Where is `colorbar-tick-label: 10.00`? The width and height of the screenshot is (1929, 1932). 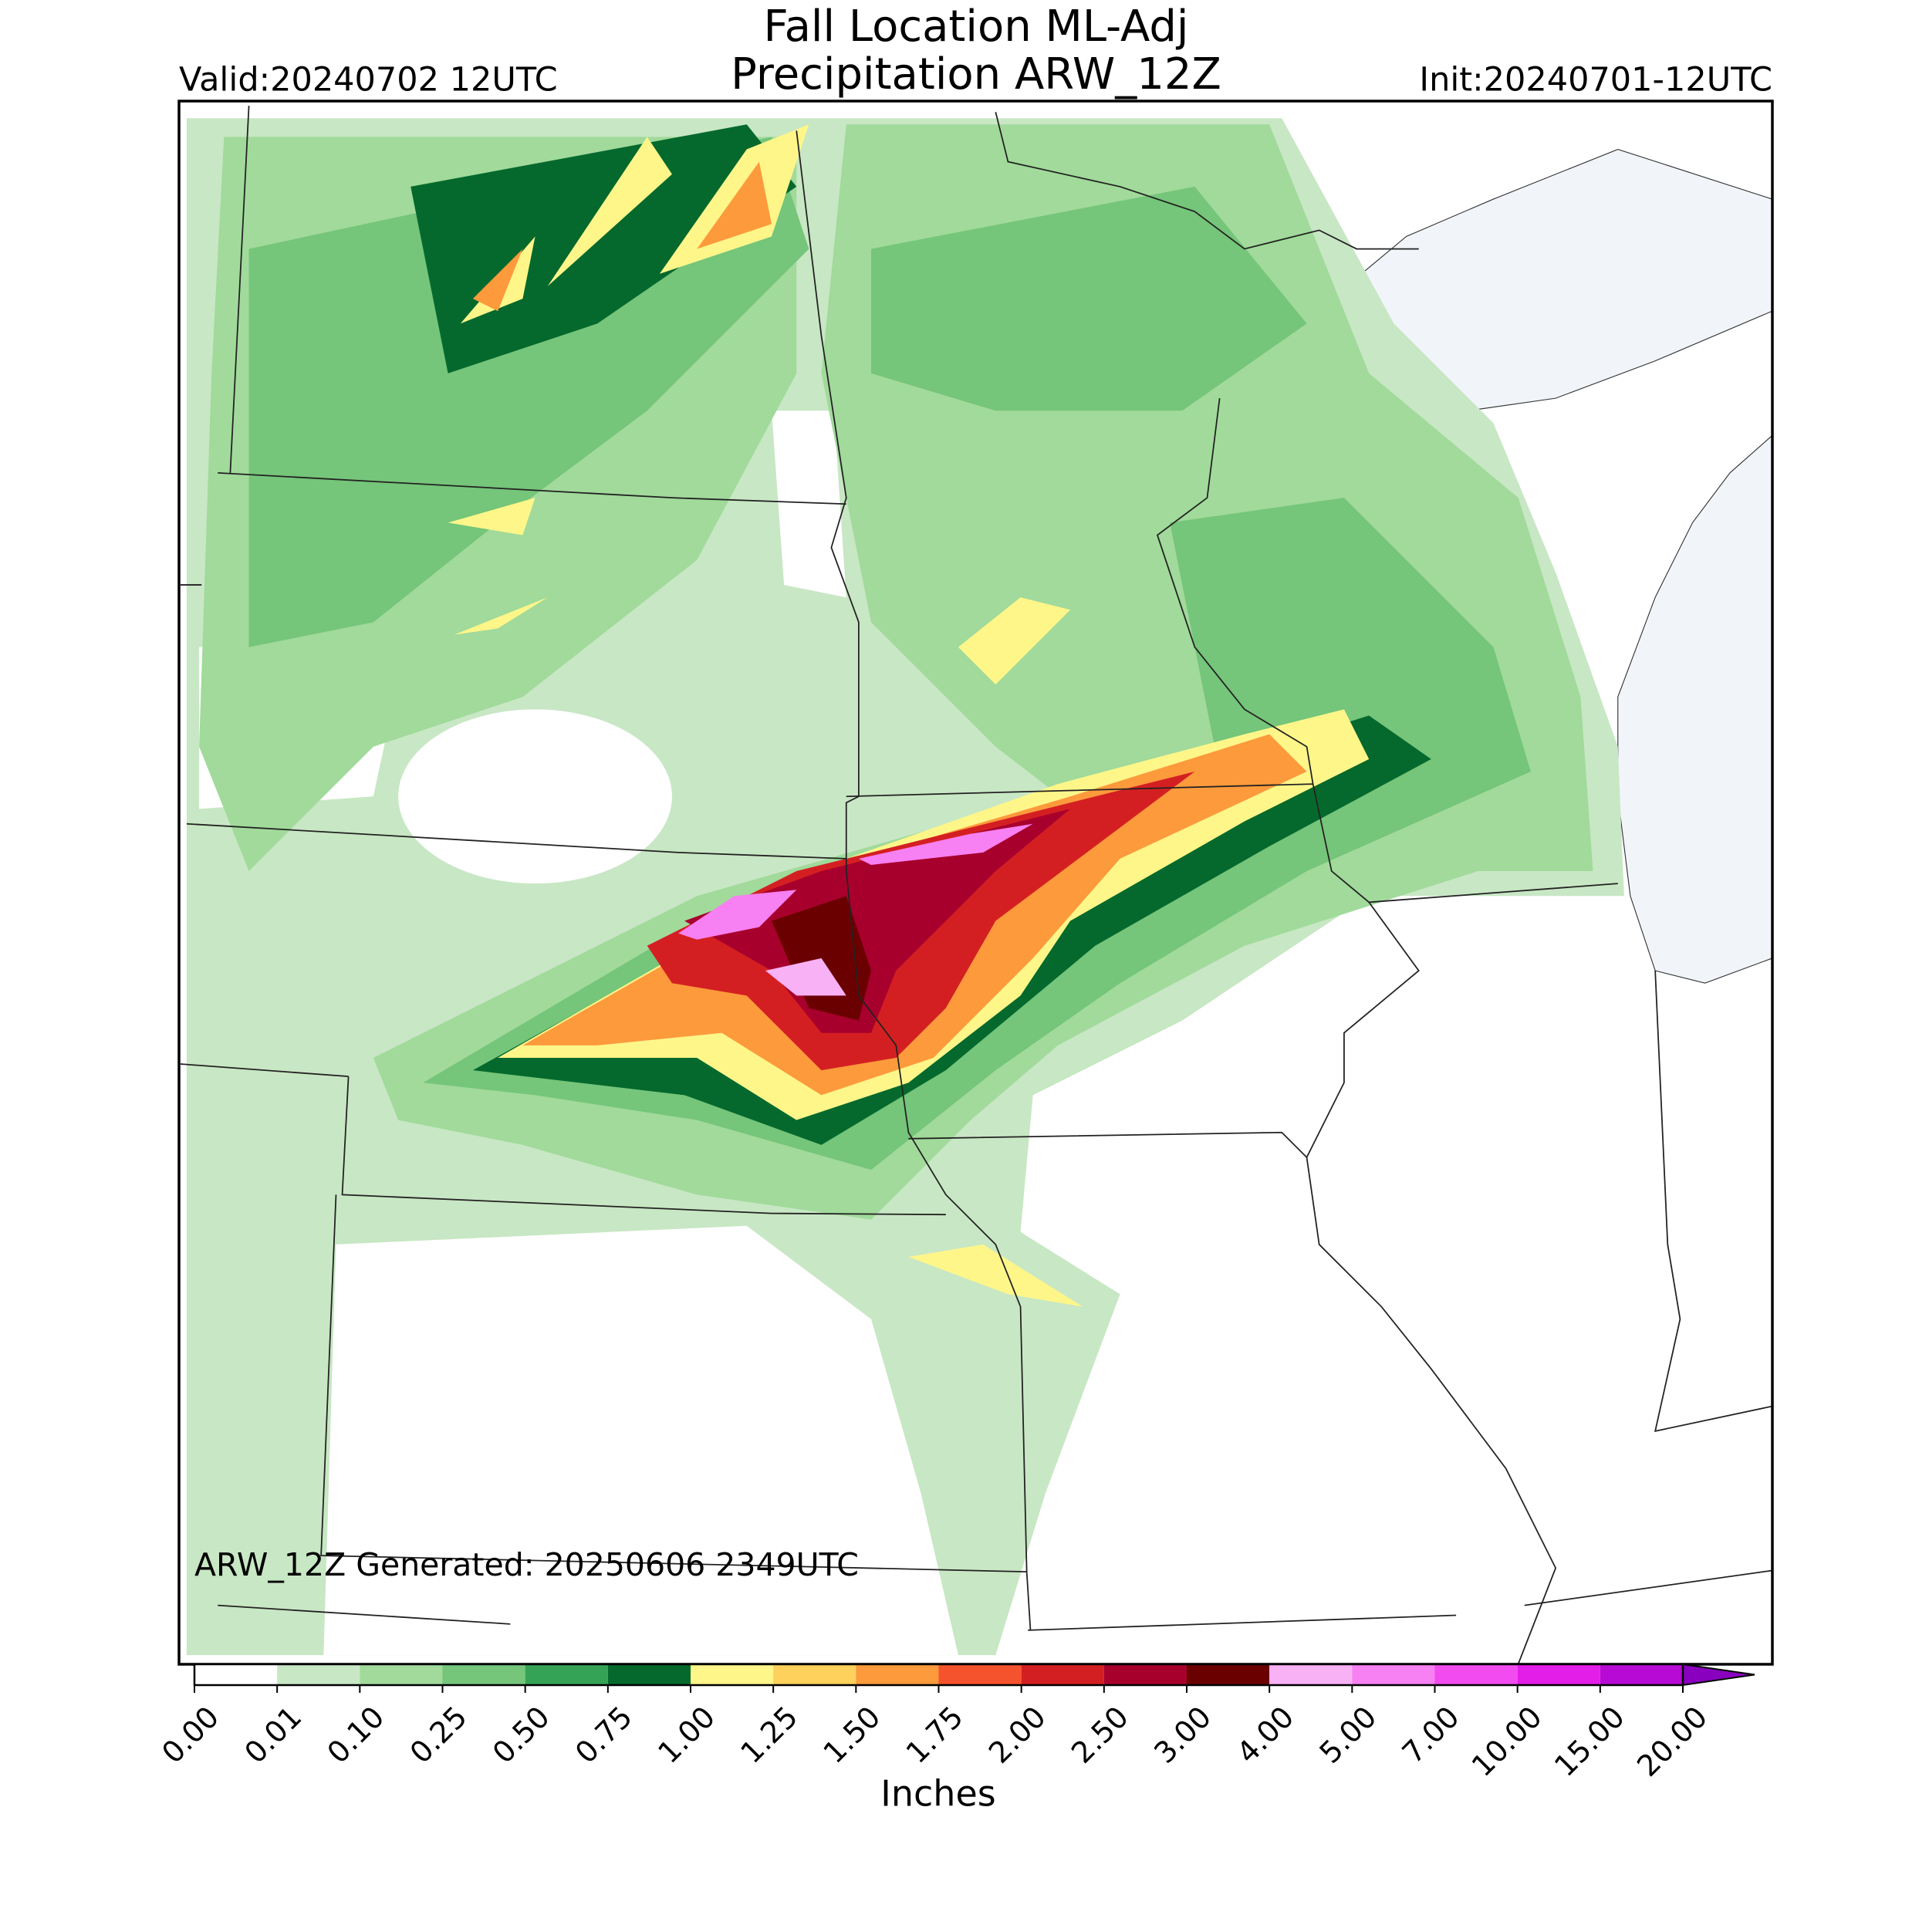 colorbar-tick-label: 10.00 is located at coordinates (1507, 1742).